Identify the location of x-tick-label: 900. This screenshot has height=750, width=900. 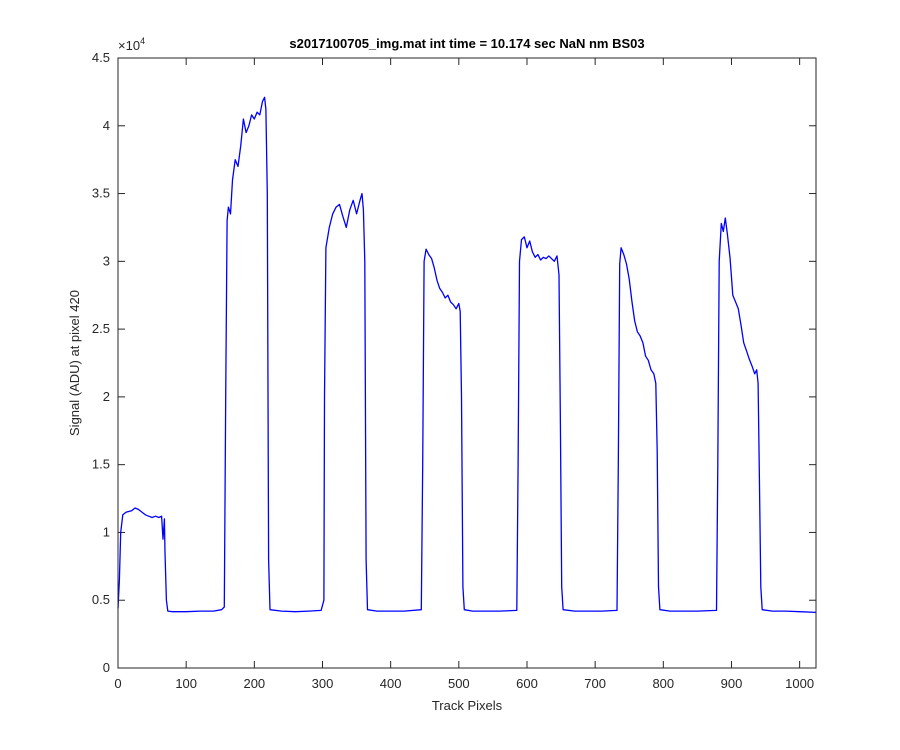
(732, 683).